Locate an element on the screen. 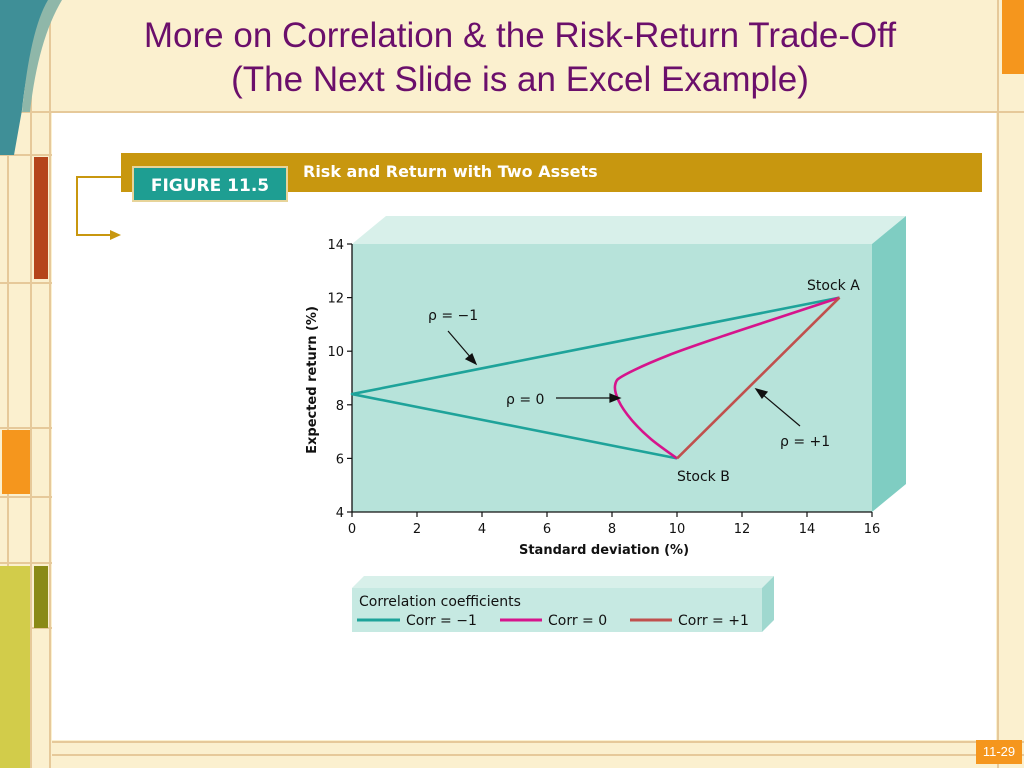  series-corr-pos1 is located at coordinates (758, 378).